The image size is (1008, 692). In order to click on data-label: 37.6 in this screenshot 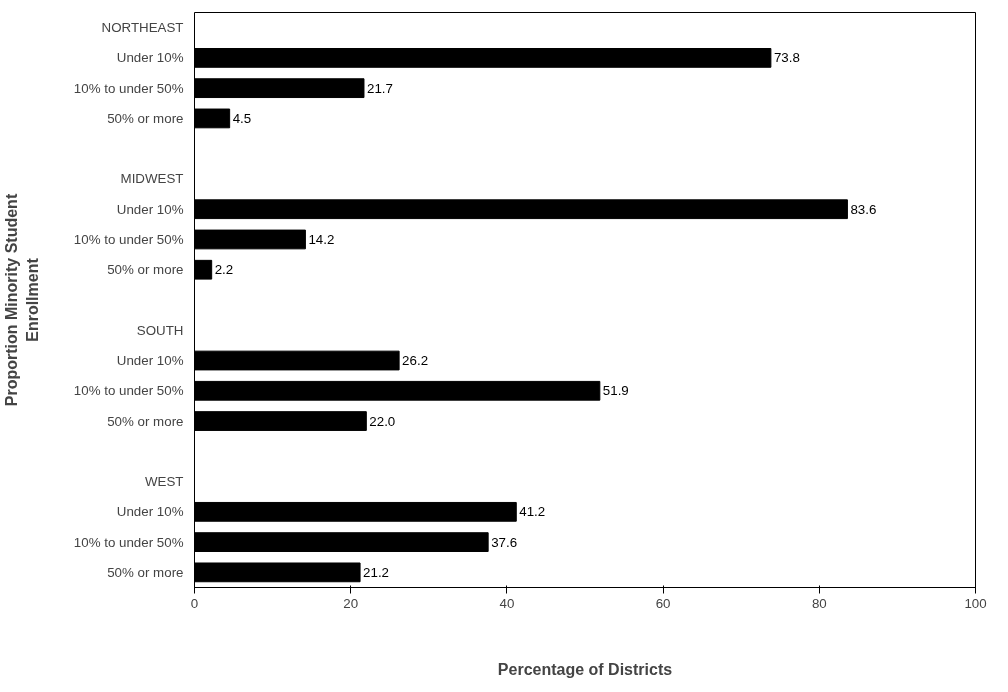, I will do `click(504, 542)`.